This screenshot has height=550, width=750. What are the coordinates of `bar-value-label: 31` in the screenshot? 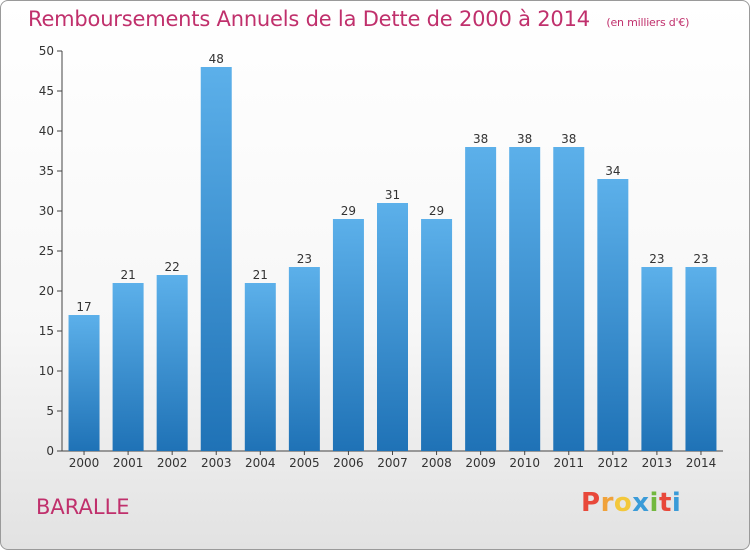 It's located at (392, 195).